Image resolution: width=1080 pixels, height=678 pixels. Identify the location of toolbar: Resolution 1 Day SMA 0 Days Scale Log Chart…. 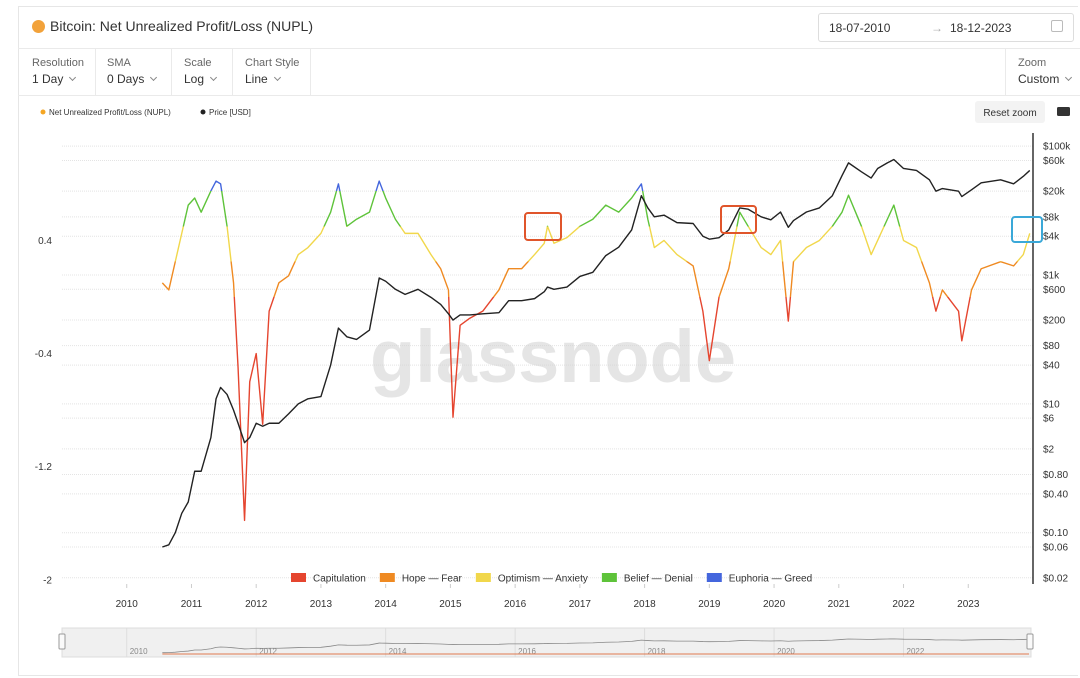
(549, 72).